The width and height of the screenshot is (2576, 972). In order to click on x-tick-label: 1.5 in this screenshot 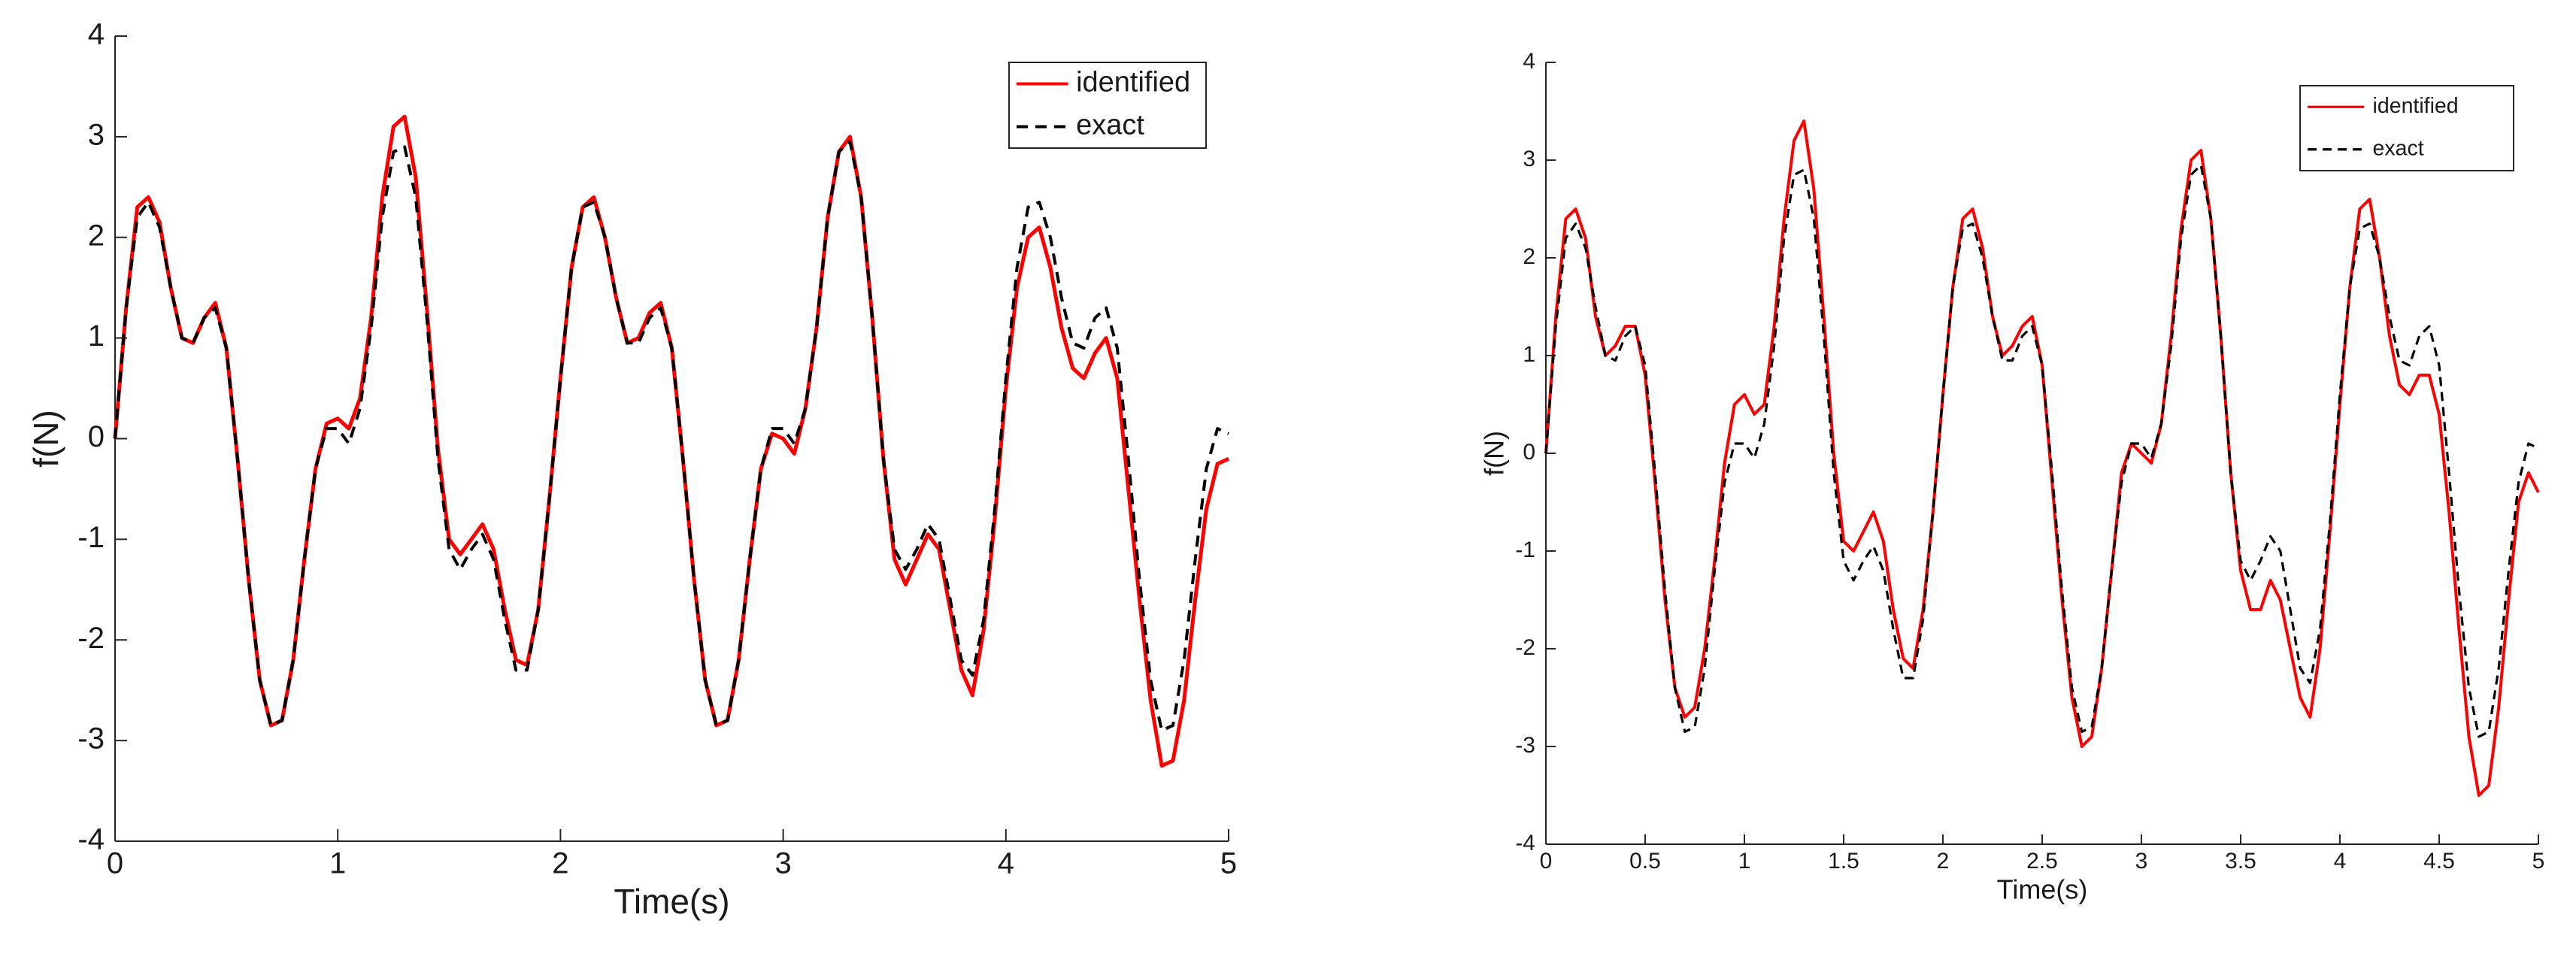, I will do `click(1843, 861)`.